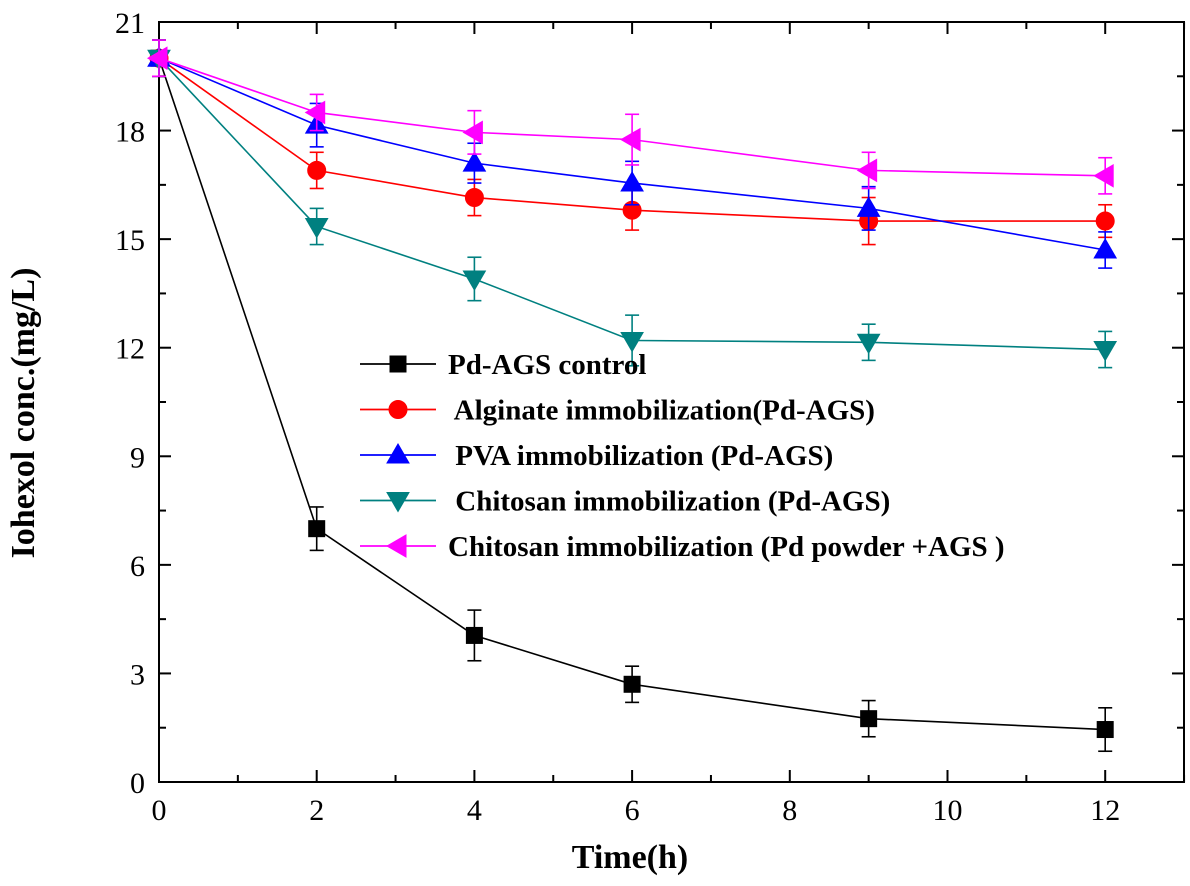 Image resolution: width=1190 pixels, height=886 pixels. Describe the element at coordinates (661, 411) in the screenshot. I see `legend-label: Alginate immobilization(Pd-AGS)` at that location.